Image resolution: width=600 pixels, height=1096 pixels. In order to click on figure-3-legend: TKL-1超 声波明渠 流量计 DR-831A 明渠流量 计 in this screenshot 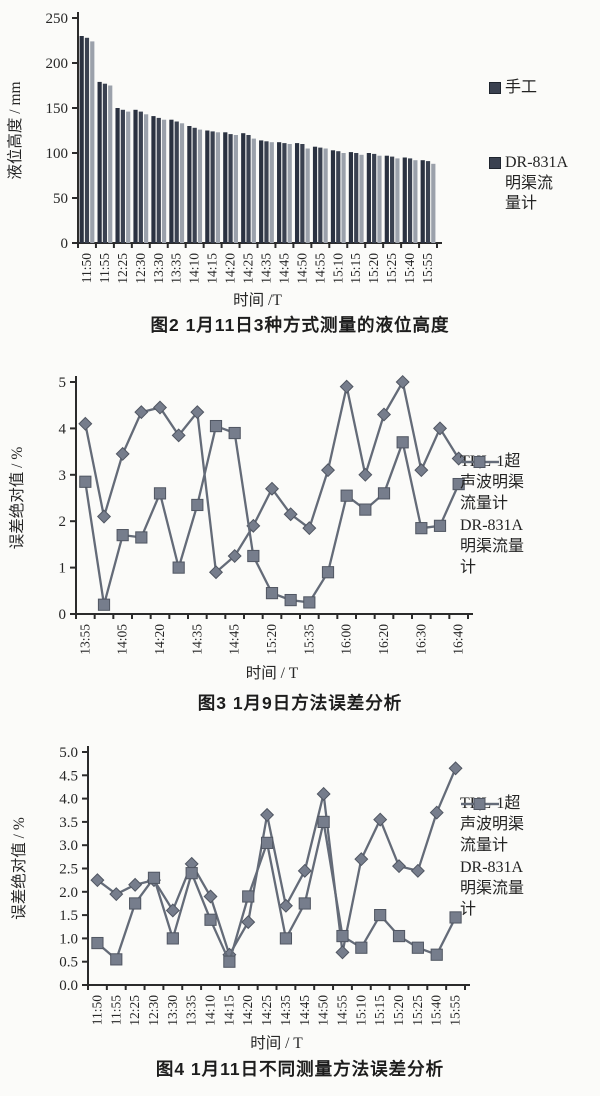, I will do `click(528, 515)`.